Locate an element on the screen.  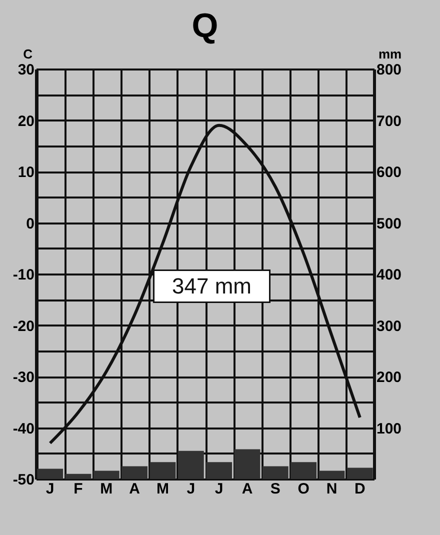
y-tick-label: 0 is located at coordinates (30, 223).